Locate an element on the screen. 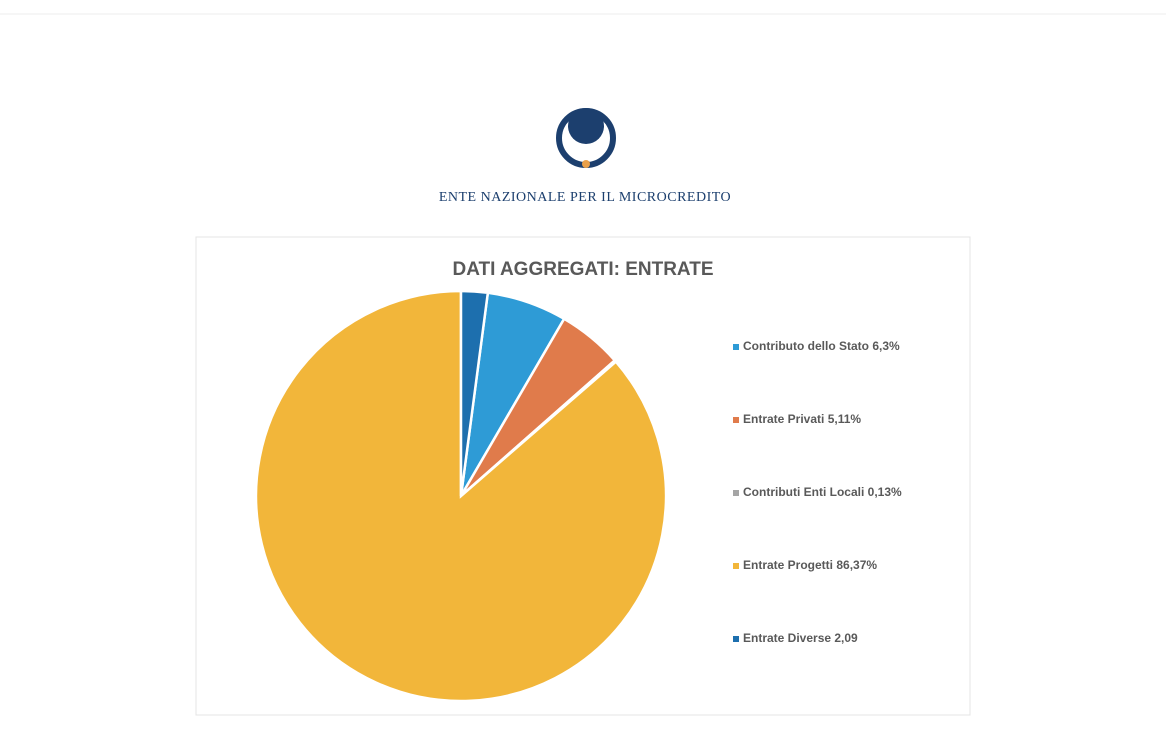 Image resolution: width=1166 pixels, height=756 pixels. pie-slice is located at coordinates (474, 393).